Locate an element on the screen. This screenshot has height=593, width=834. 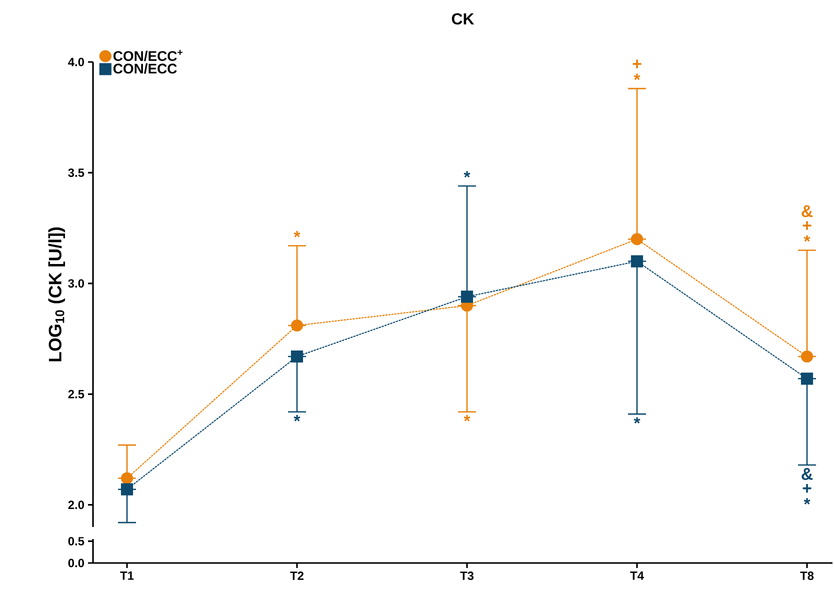
chart-title: CK is located at coordinates (463, 18).